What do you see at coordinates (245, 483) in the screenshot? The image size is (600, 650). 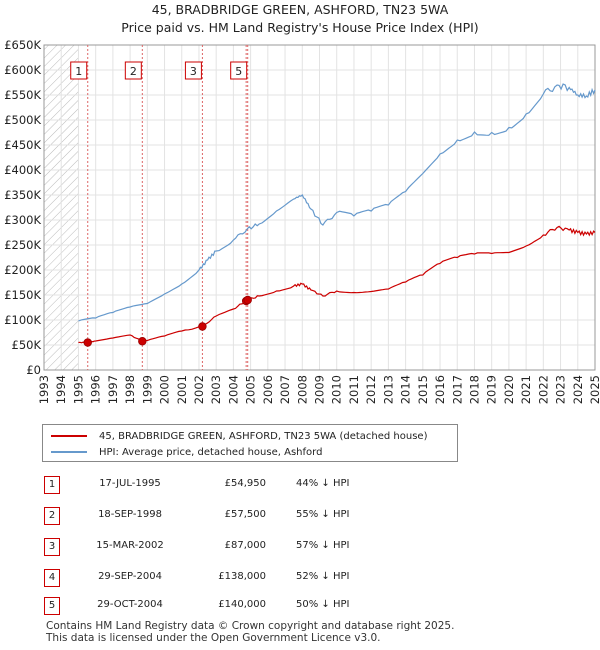 I see `sale-price: £54,950` at bounding box center [245, 483].